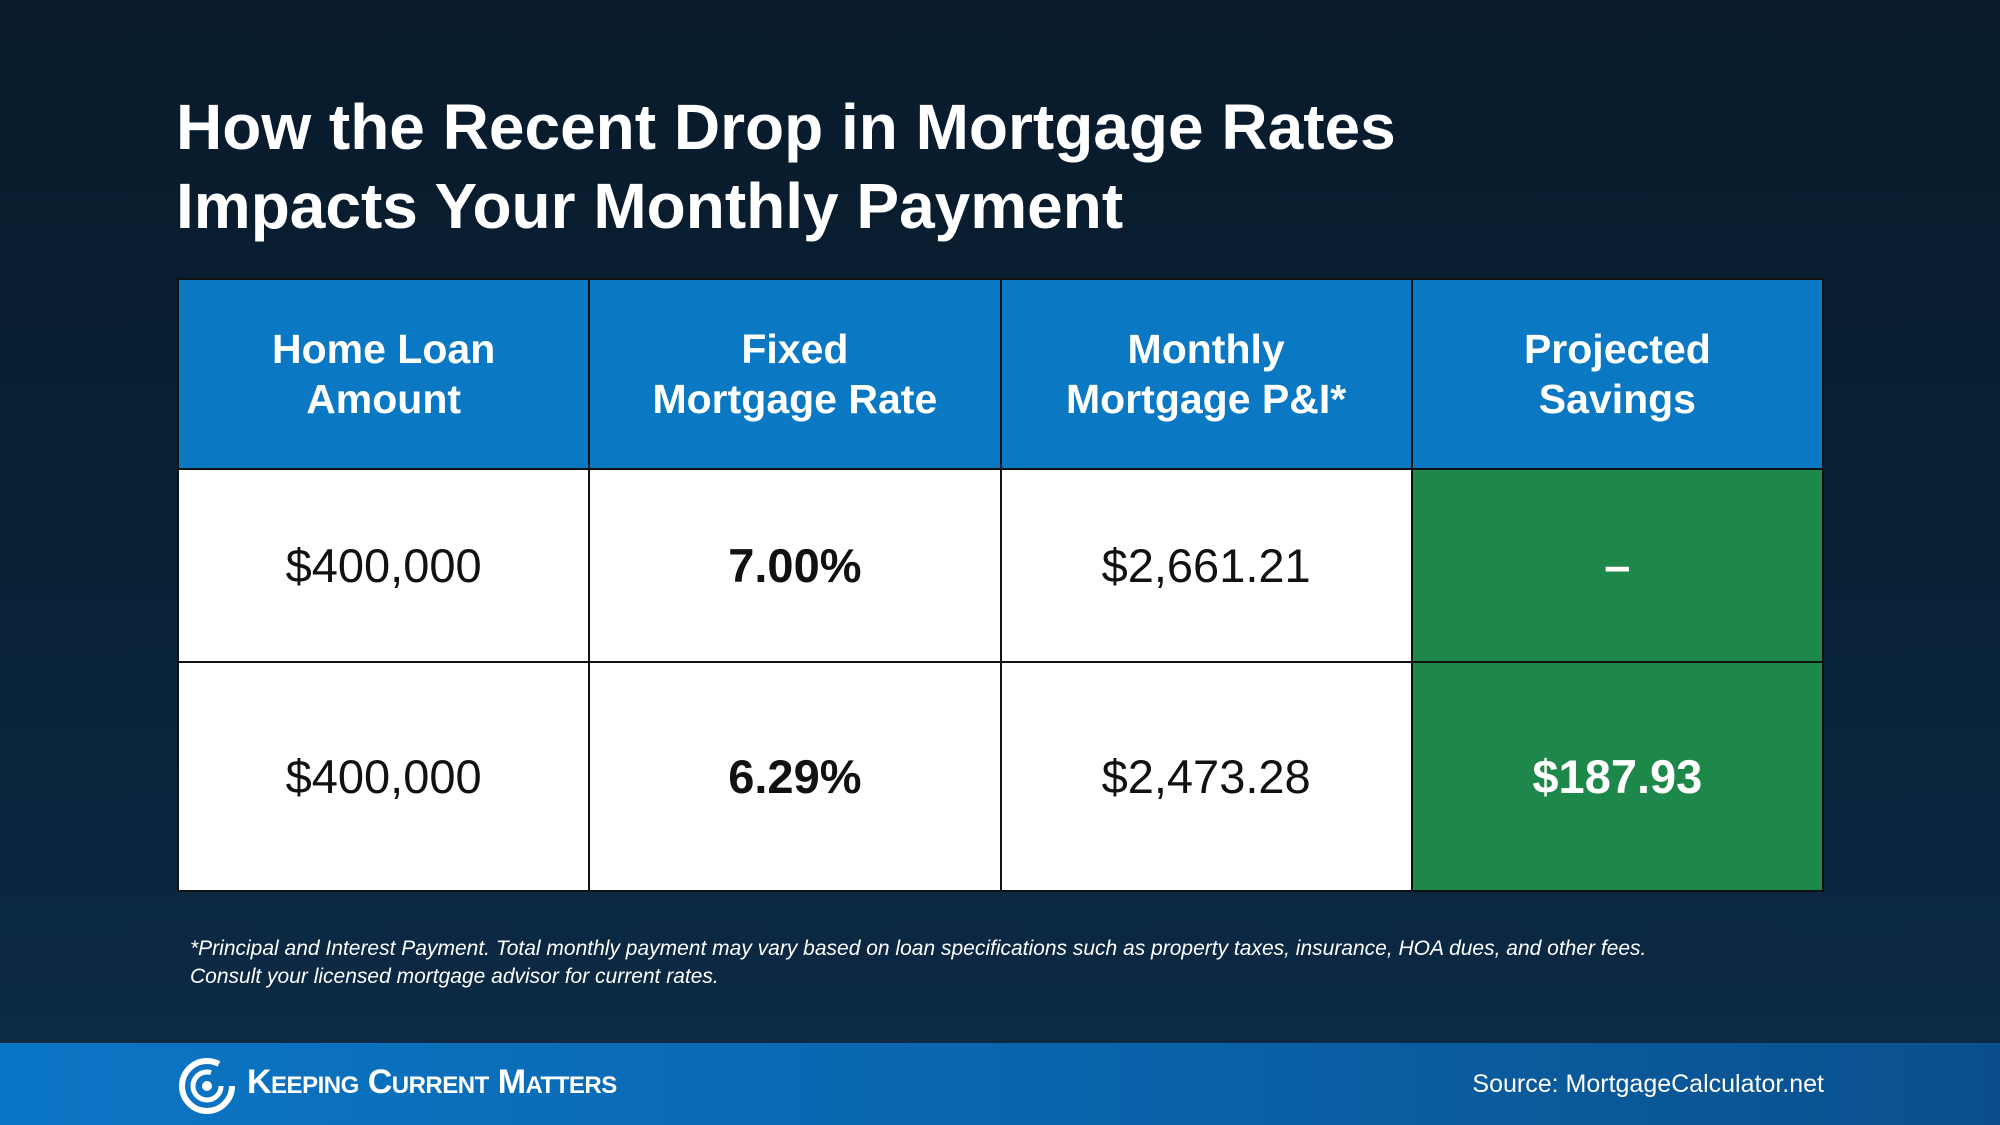  Describe the element at coordinates (1206, 349) in the screenshot. I see `header-line: Monthly` at that location.